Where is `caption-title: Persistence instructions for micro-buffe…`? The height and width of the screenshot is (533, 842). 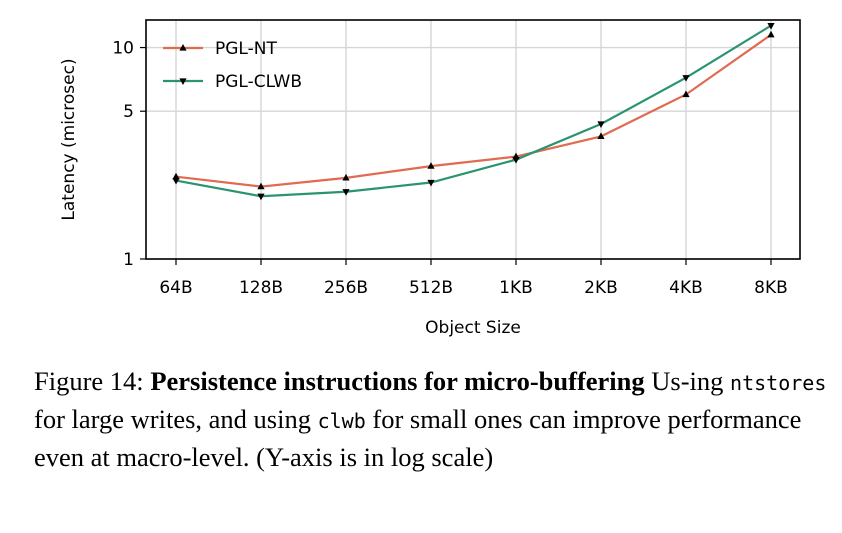
caption-title: Persistence instructions for micro-buffe… is located at coordinates (397, 381).